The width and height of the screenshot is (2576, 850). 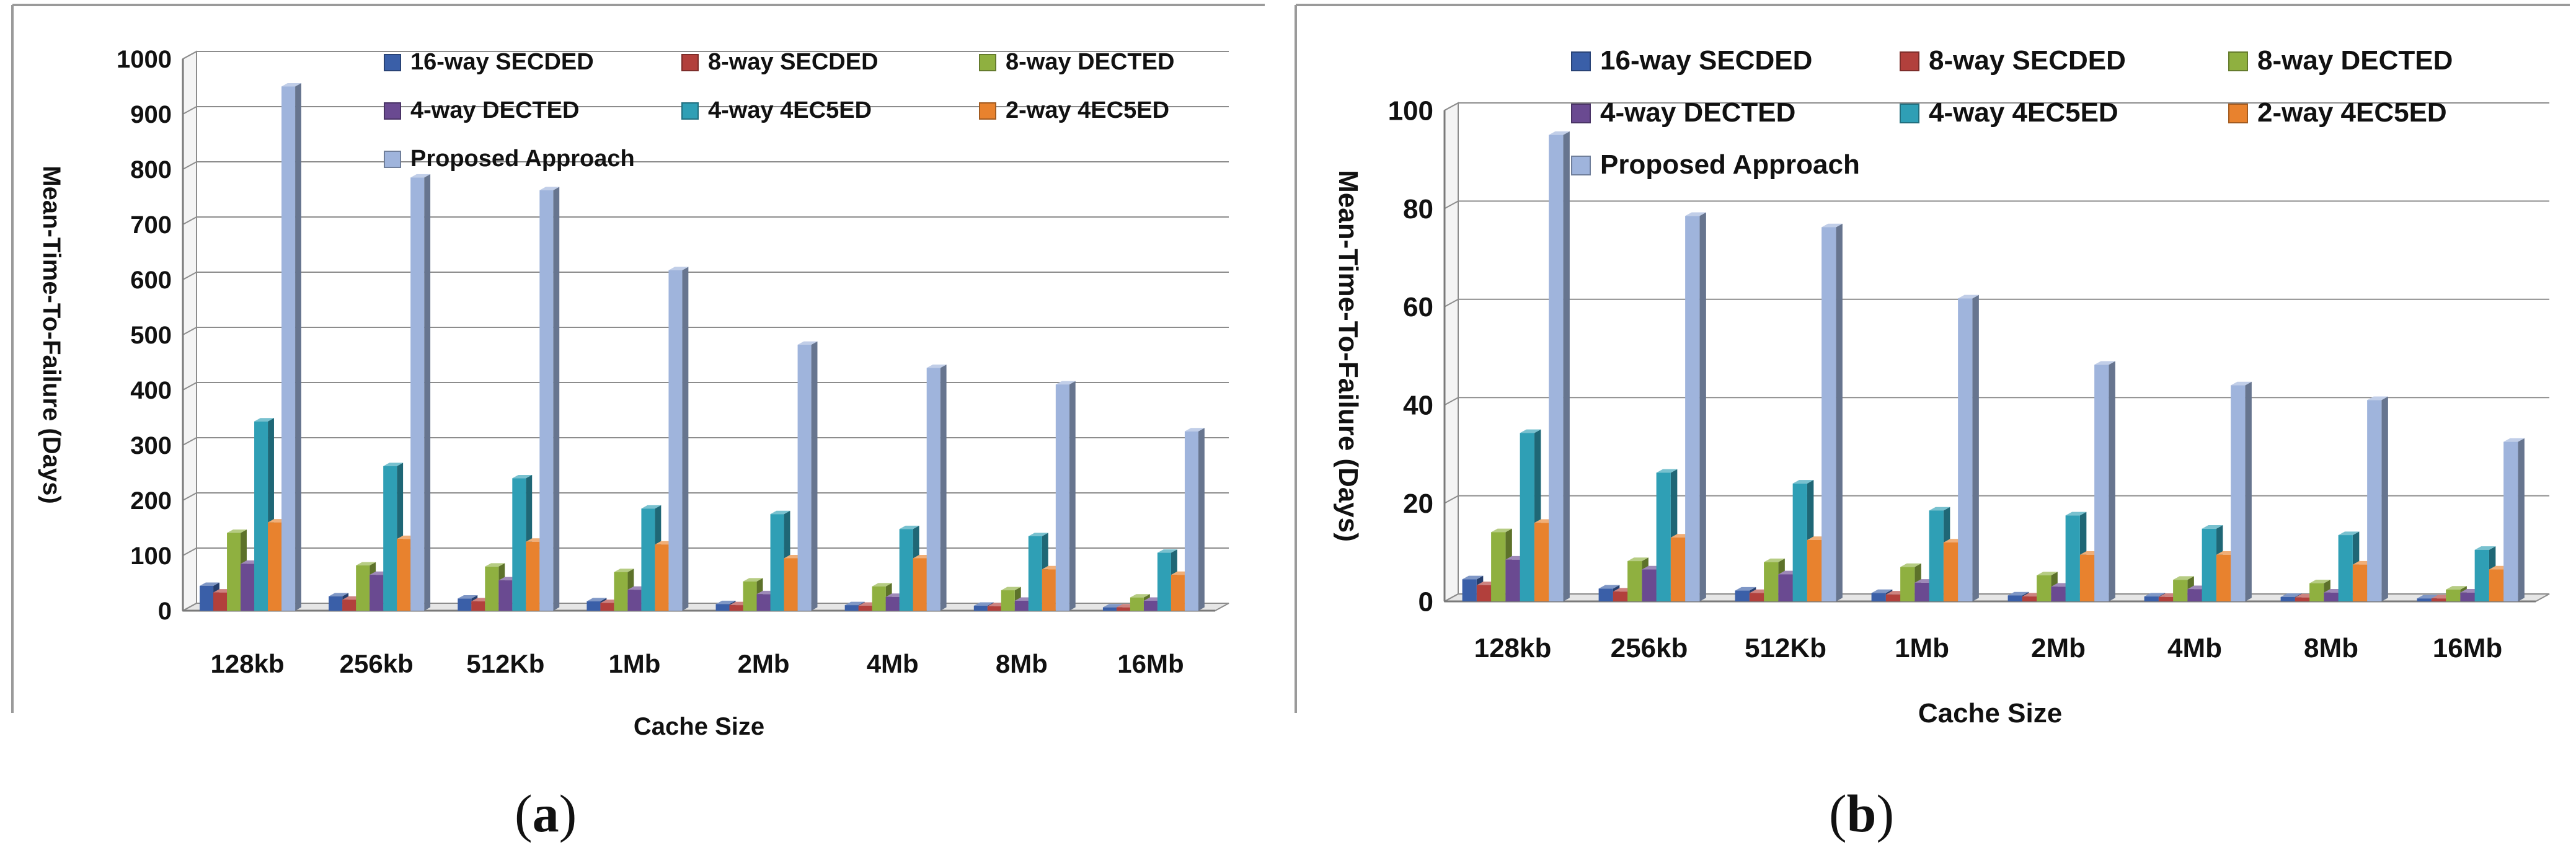 What do you see at coordinates (2331, 648) in the screenshot?
I see `x-tick-label: 8Mb` at bounding box center [2331, 648].